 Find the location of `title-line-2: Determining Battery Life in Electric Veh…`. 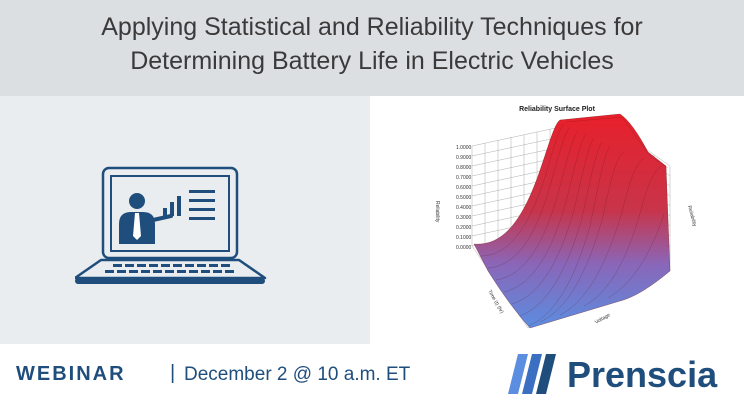

title-line-2: Determining Battery Life in Electric Veh… is located at coordinates (372, 61).